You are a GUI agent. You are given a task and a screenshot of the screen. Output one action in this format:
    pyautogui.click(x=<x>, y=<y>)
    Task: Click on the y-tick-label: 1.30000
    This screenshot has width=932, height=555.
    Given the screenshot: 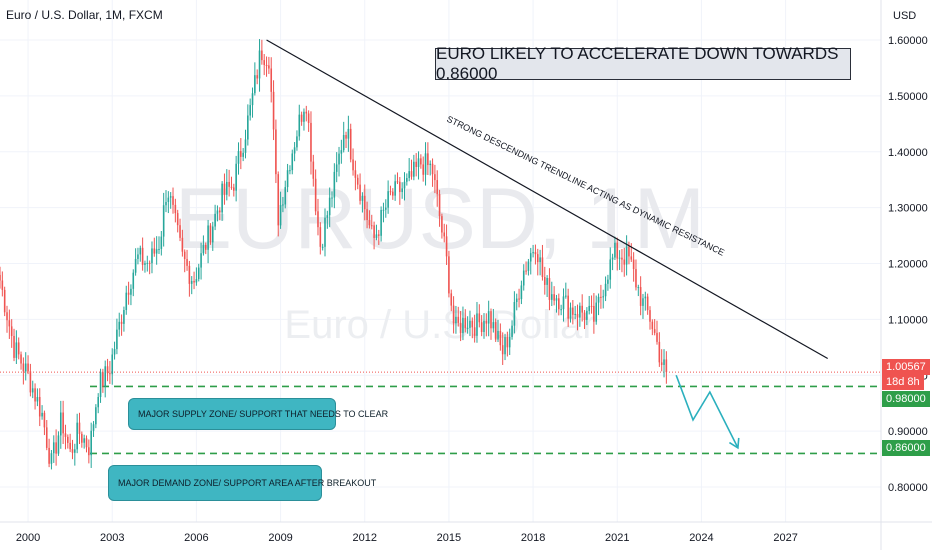 What is the action you would take?
    pyautogui.click(x=908, y=209)
    